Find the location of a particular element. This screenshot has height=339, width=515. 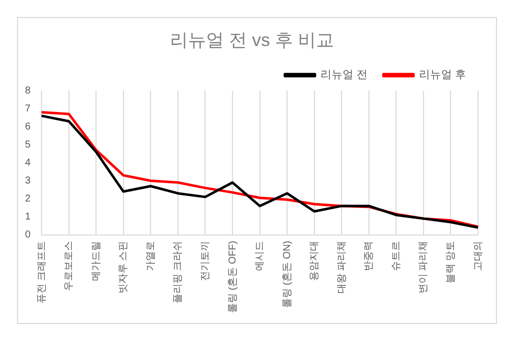

legend-label: 리뉴얼 전 is located at coordinates (344, 75).